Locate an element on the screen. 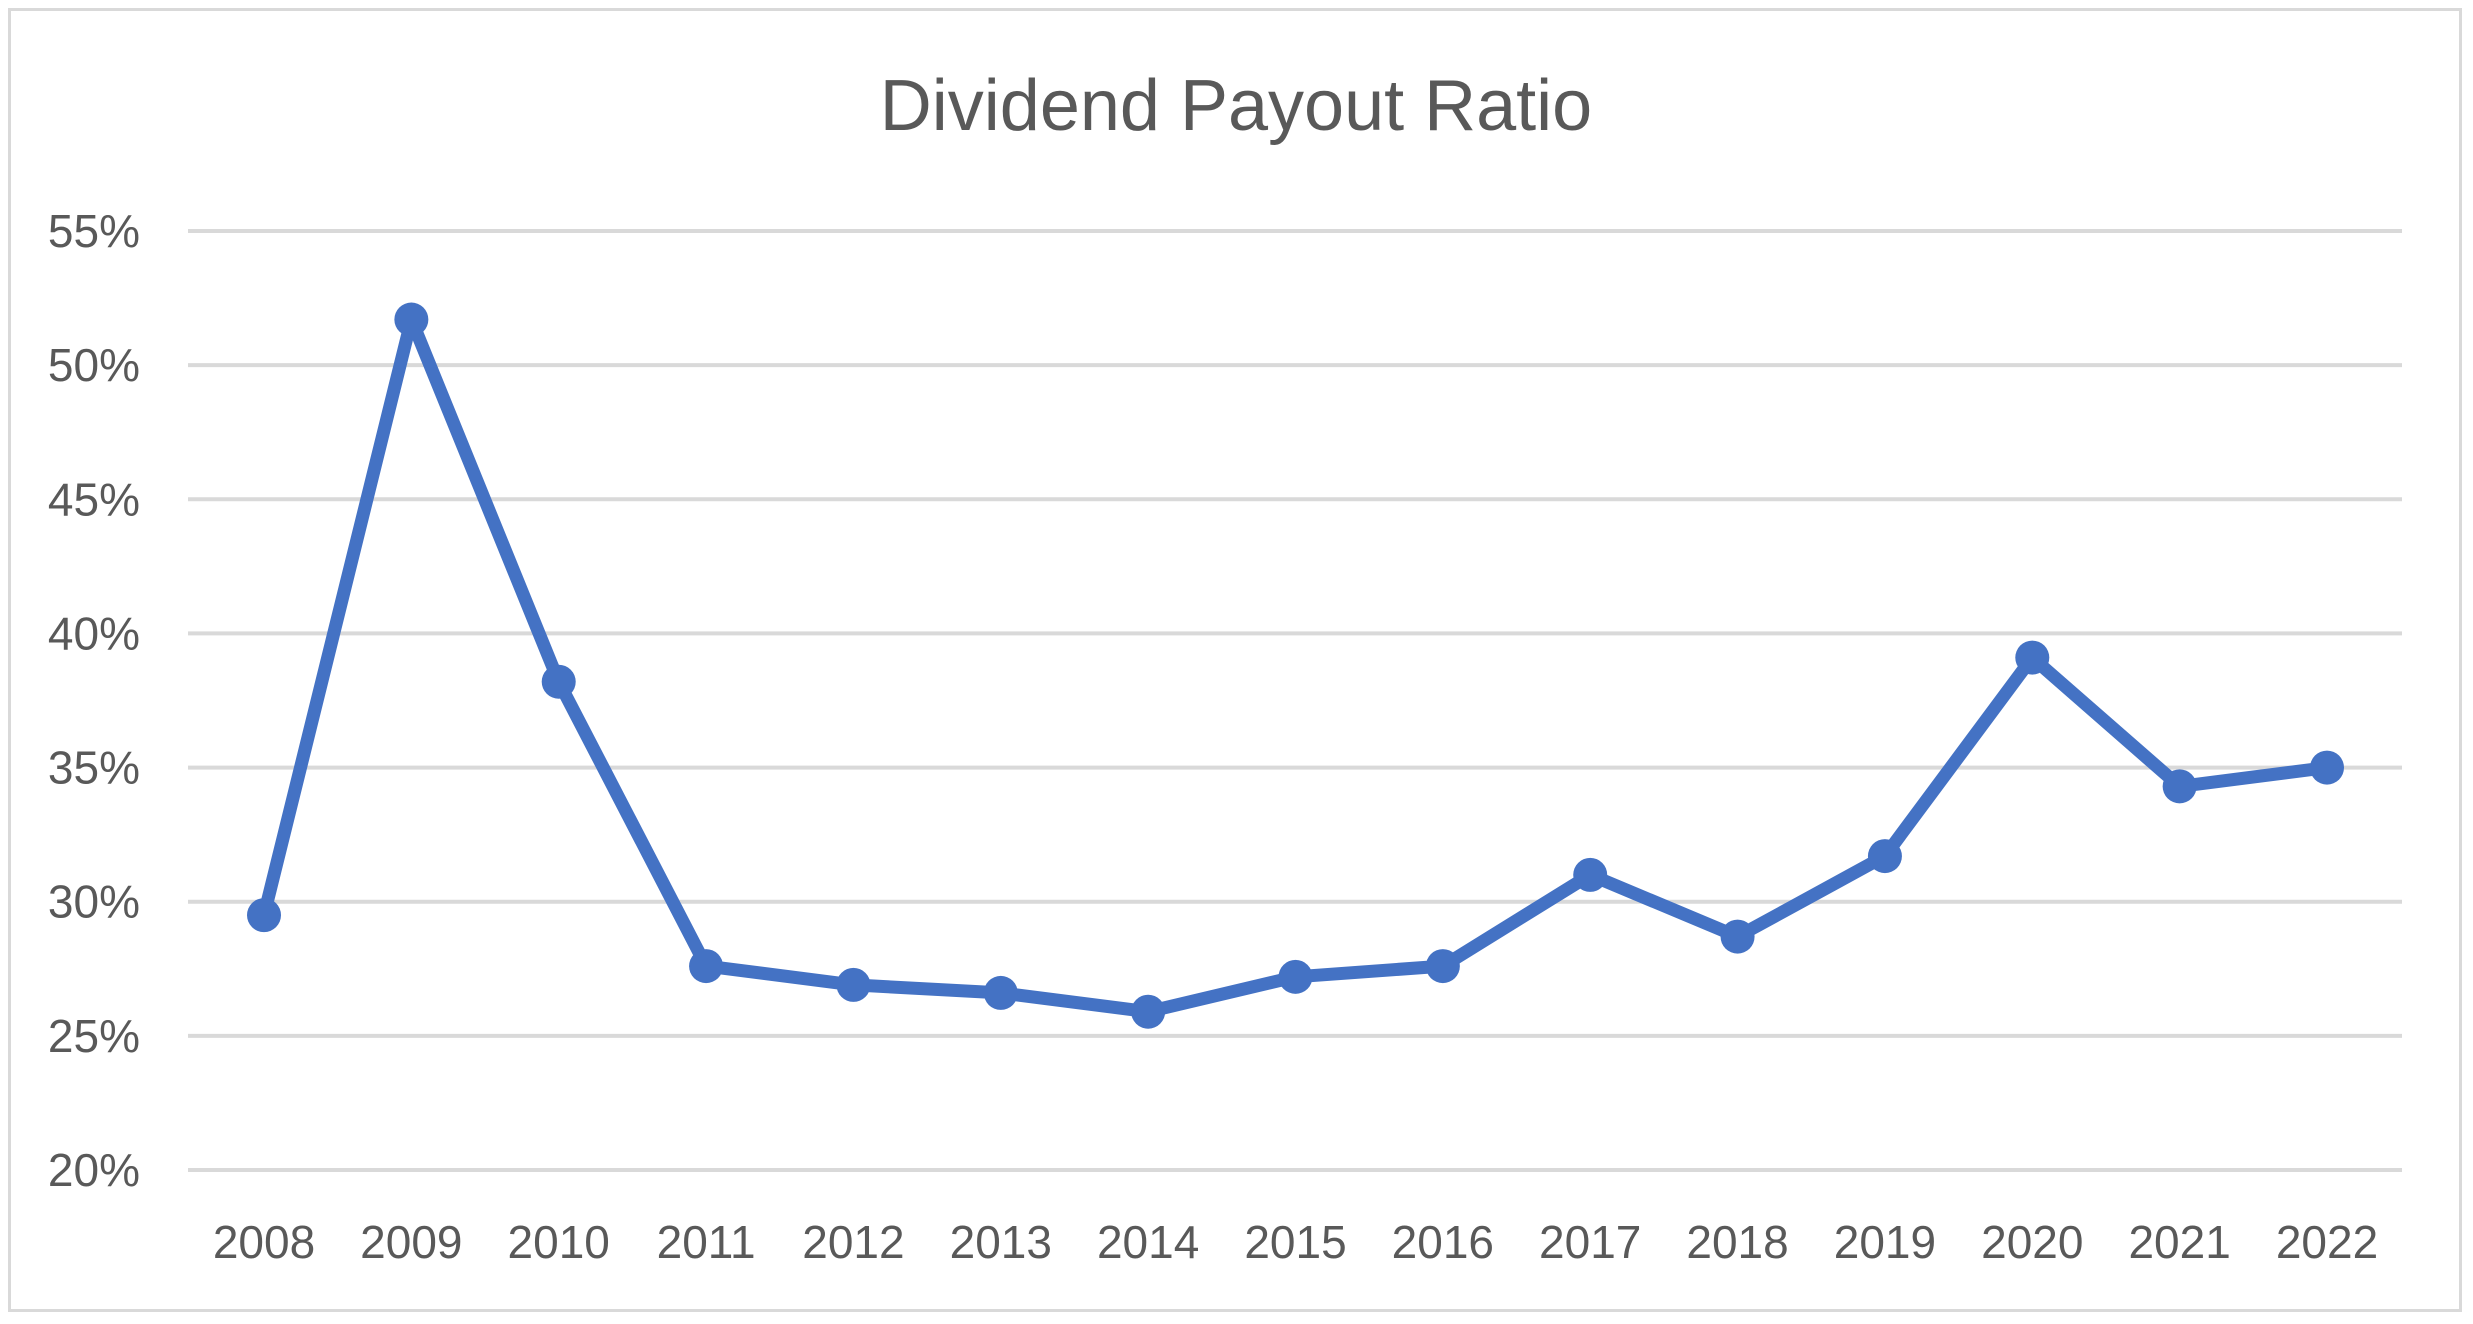 The height and width of the screenshot is (1324, 2473). y-tick-label: 40% is located at coordinates (94, 633).